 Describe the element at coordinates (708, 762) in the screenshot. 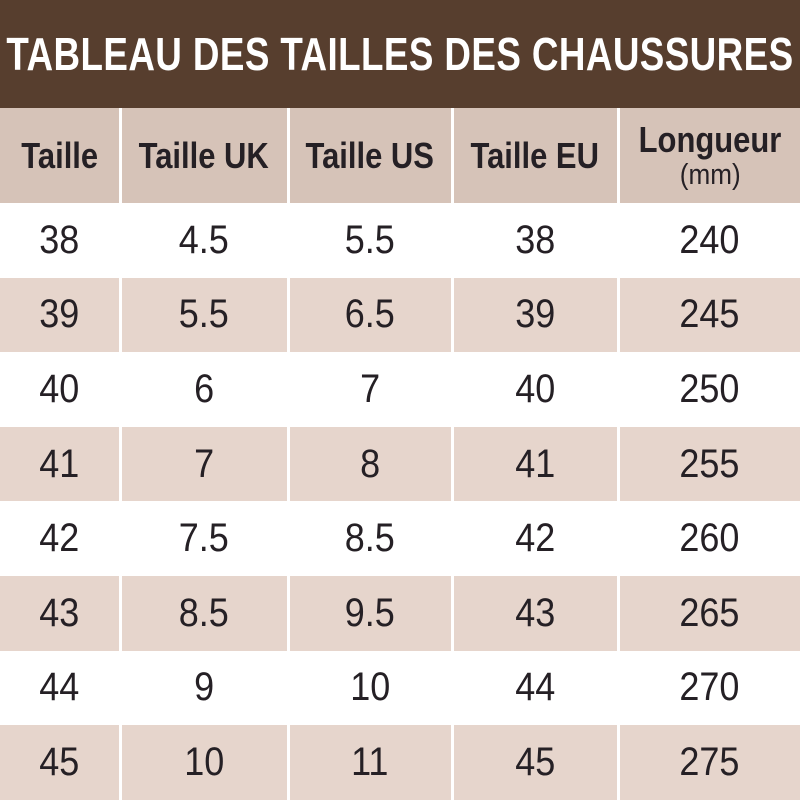

I see `size-cell: 275` at that location.